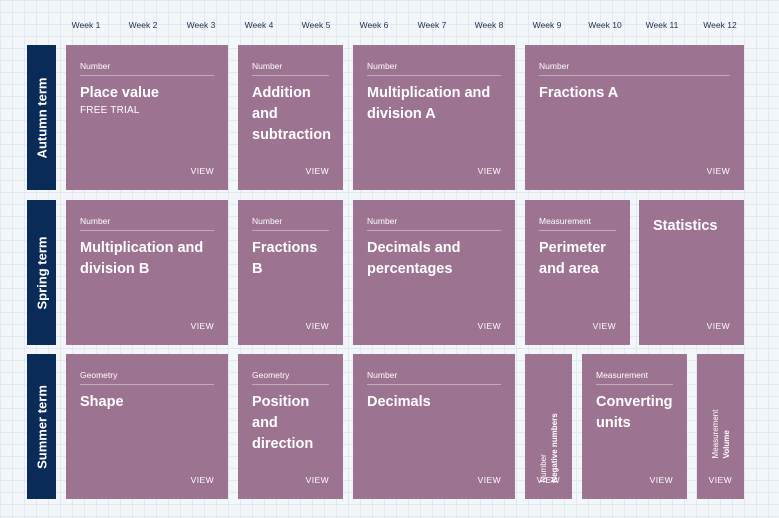 The image size is (779, 518). What do you see at coordinates (147, 426) in the screenshot?
I see `unit-card-shape: Geometry Shape VIEW` at bounding box center [147, 426].